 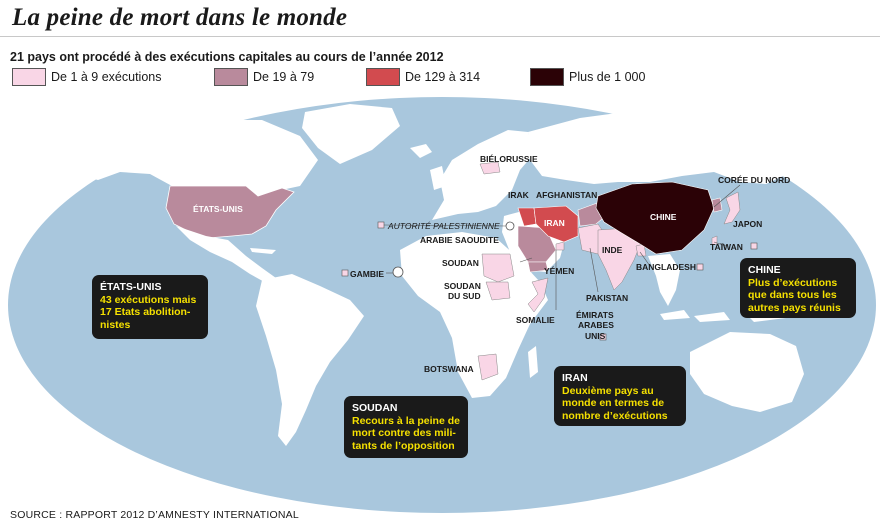 What do you see at coordinates (490, 168) in the screenshot?
I see `region-bielorussie` at bounding box center [490, 168].